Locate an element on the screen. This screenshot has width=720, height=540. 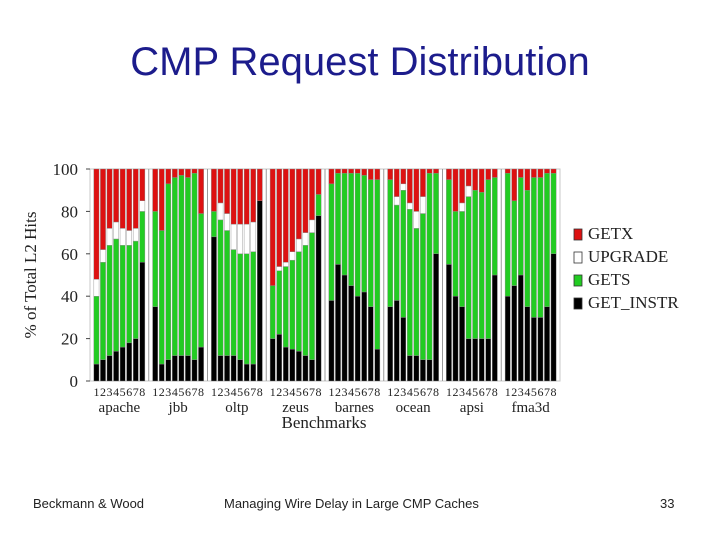
benchmark-label-jbb: jbb is located at coordinates (178, 408).